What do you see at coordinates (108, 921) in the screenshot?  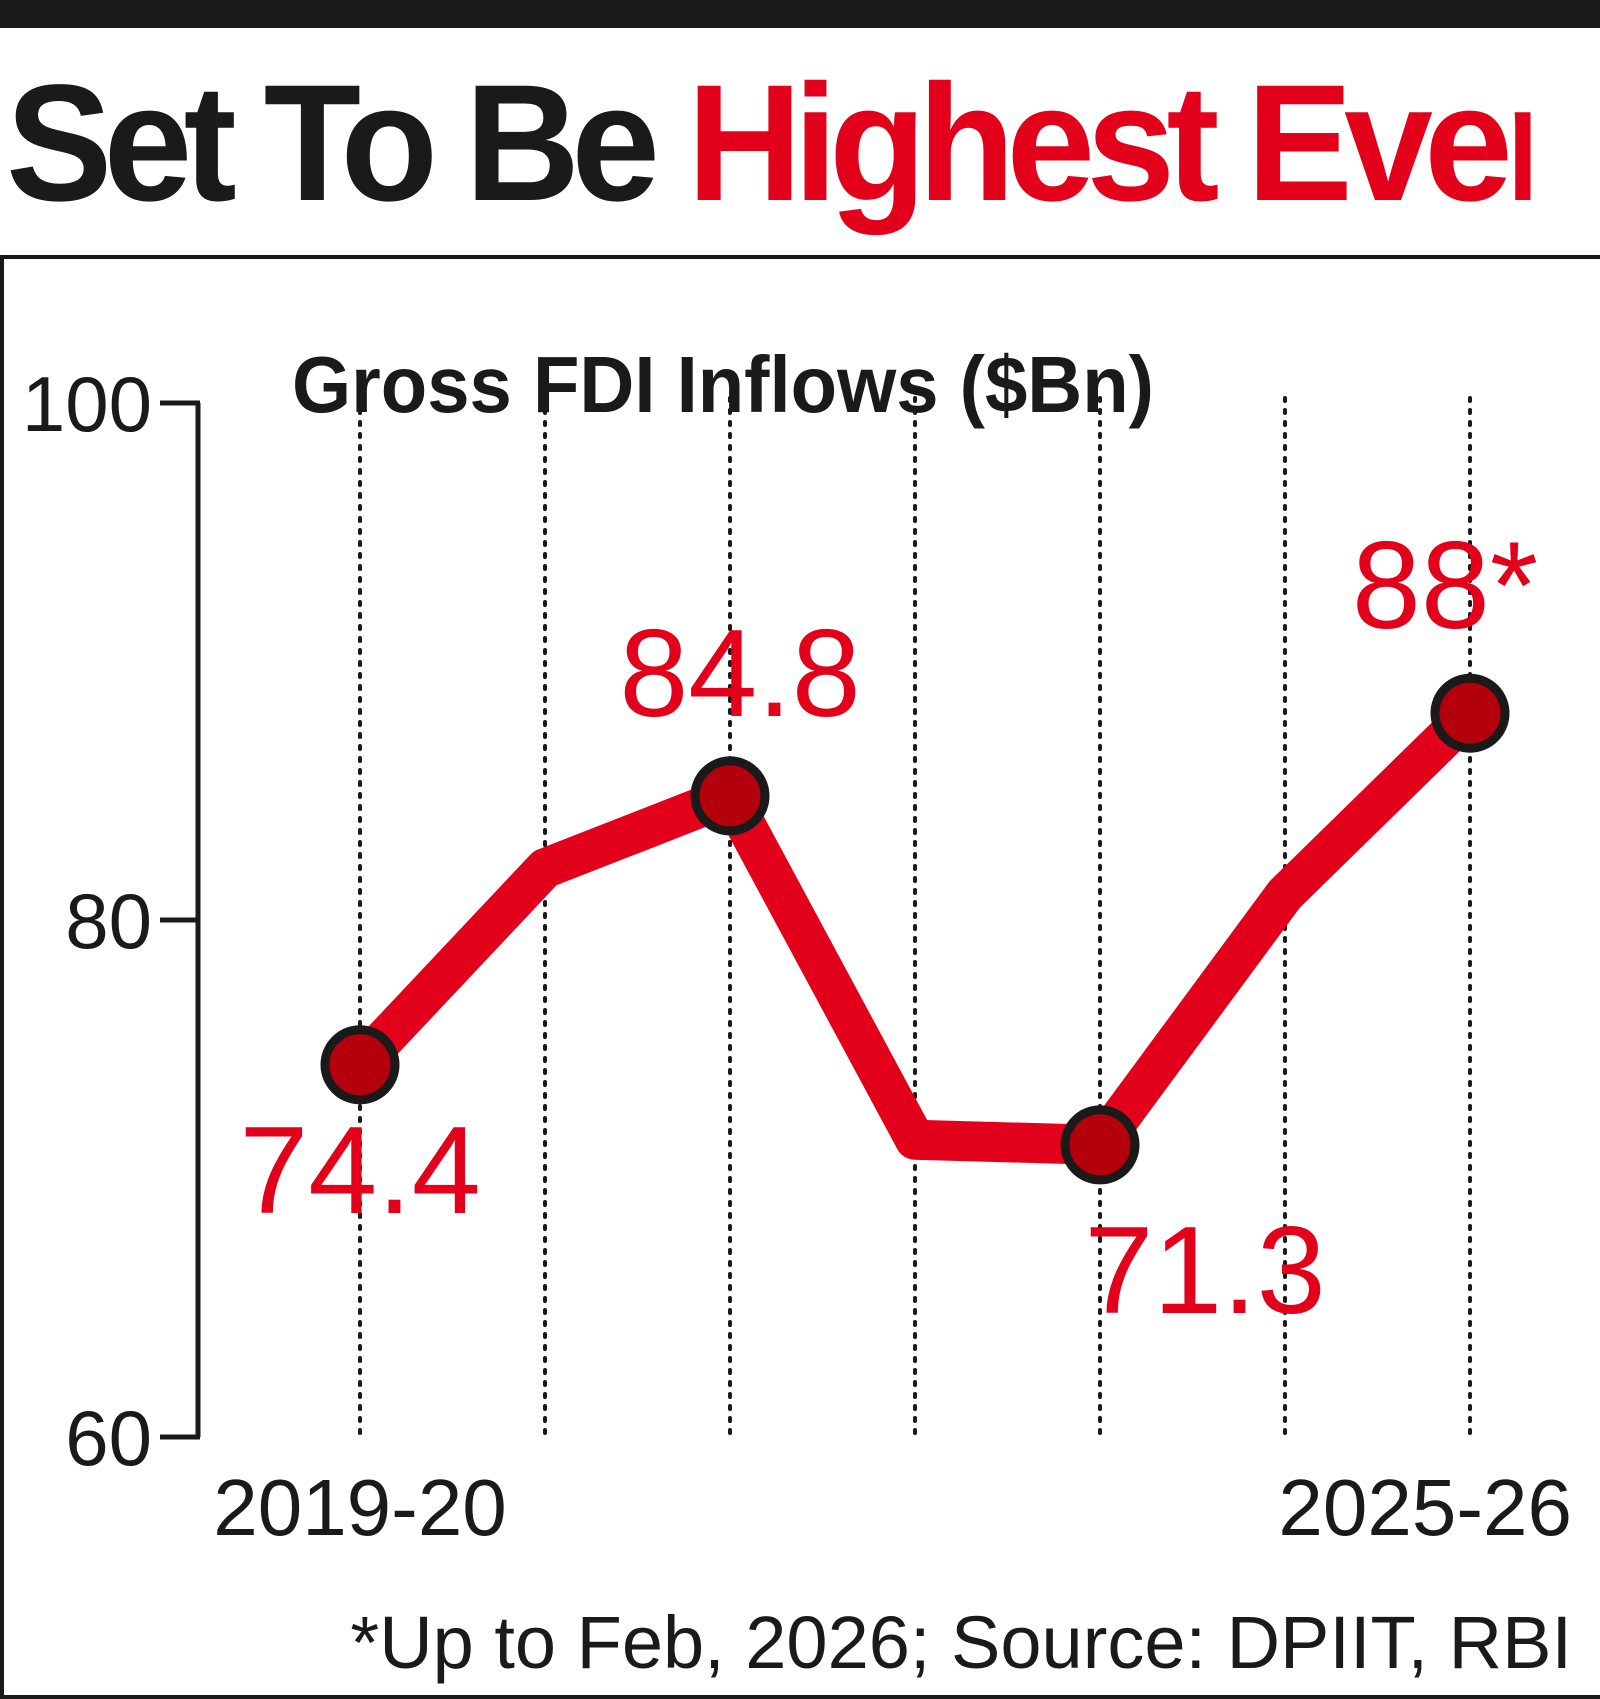 I see `y-tick-label-80: 80` at bounding box center [108, 921].